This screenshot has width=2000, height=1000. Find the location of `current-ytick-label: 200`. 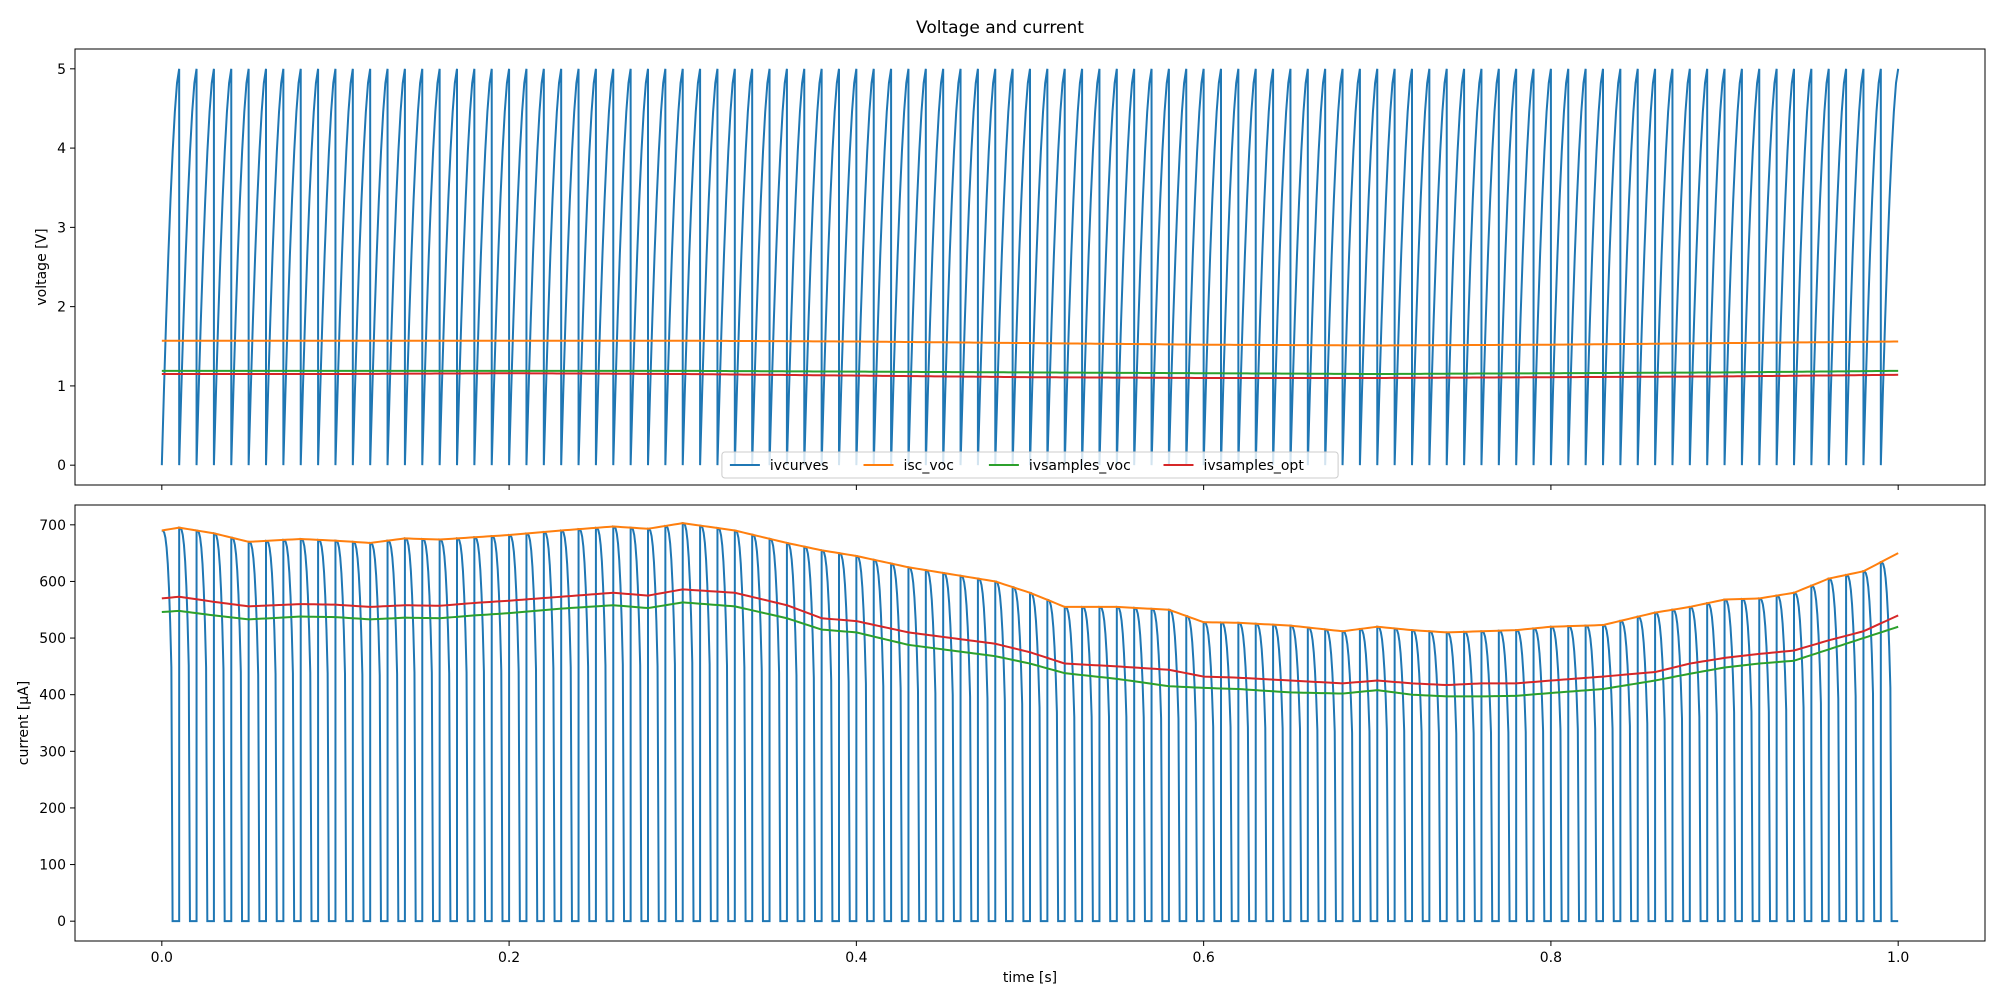

current-ytick-label: 200 is located at coordinates (52, 809).